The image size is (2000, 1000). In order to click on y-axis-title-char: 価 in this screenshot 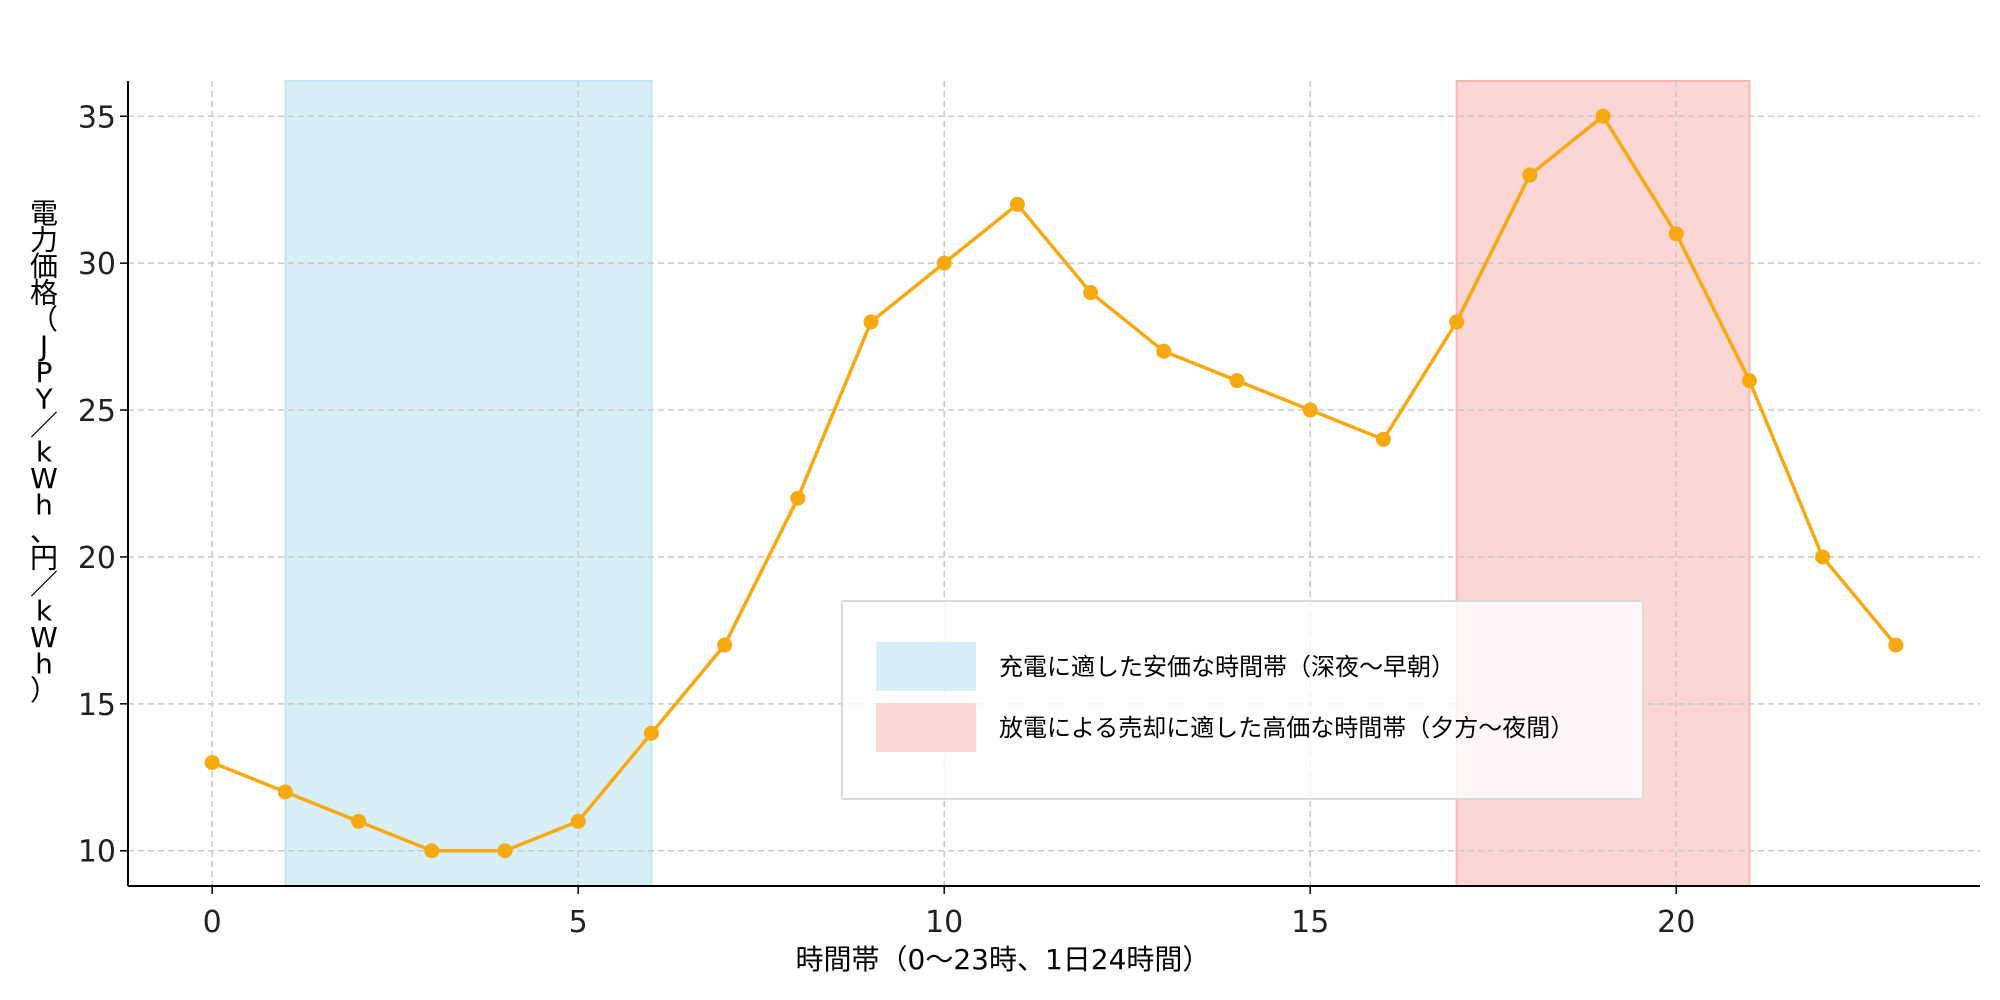, I will do `click(44, 266)`.